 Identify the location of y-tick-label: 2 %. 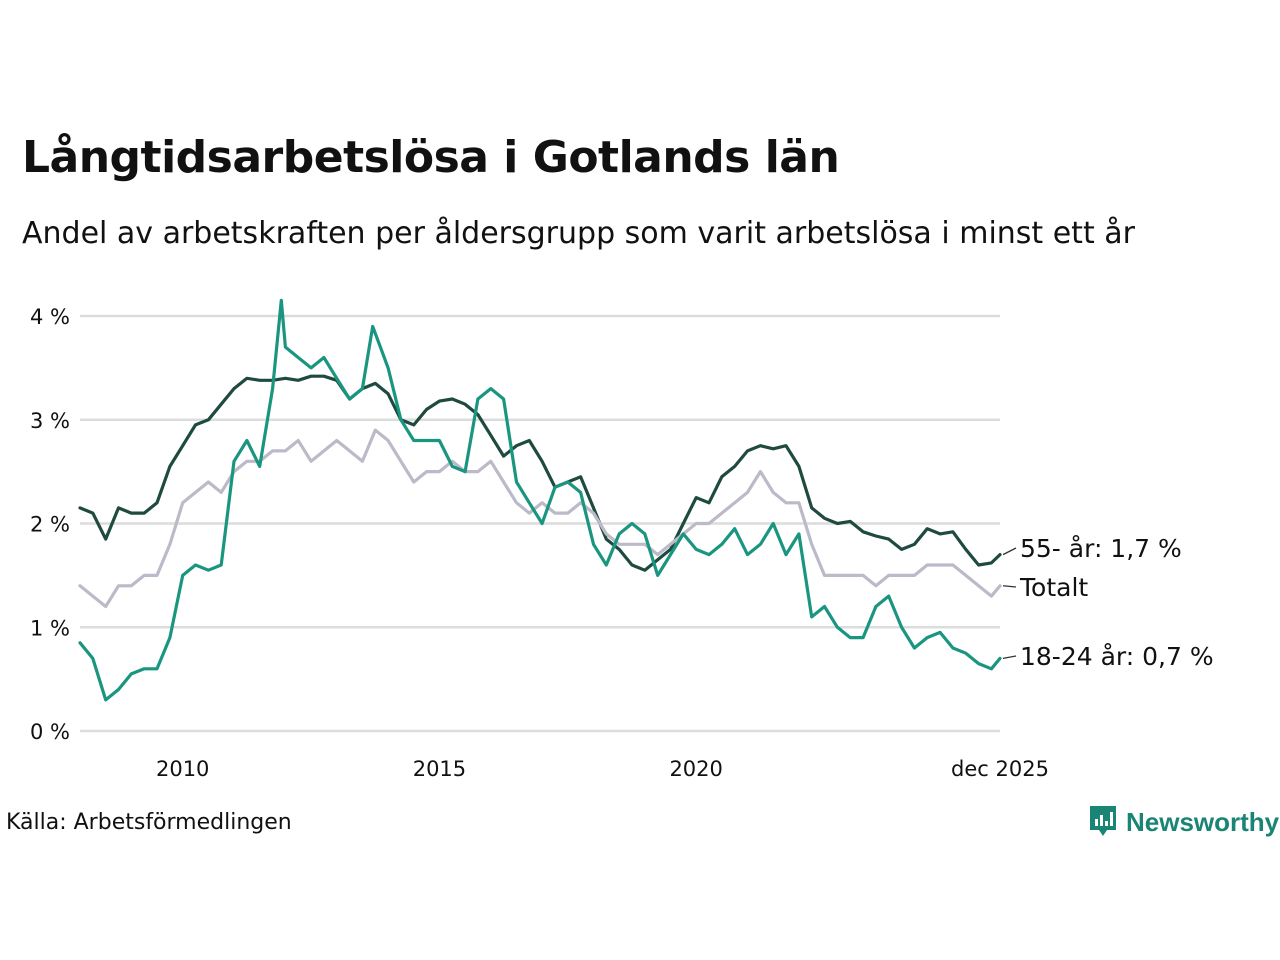
(50, 525).